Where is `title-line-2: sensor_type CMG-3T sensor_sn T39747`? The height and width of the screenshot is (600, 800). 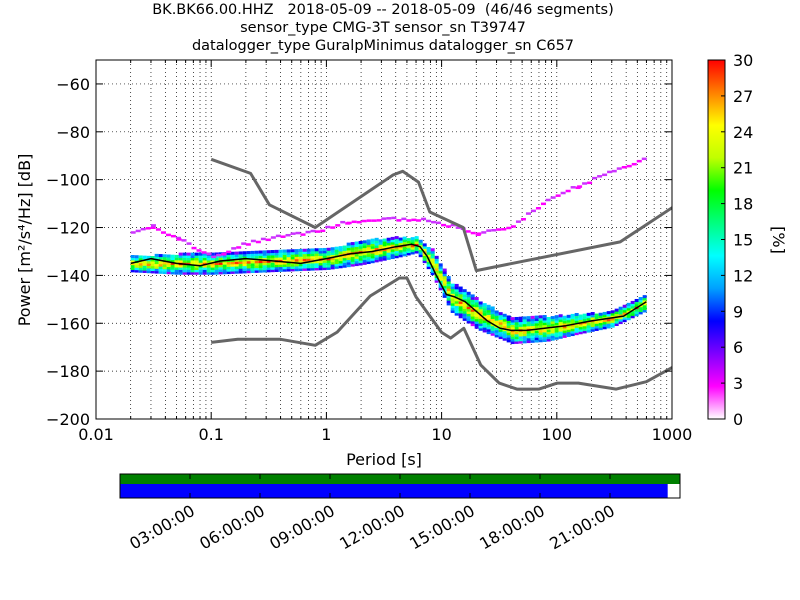 title-line-2: sensor_type CMG-3T sensor_sn T39747 is located at coordinates (383, 28).